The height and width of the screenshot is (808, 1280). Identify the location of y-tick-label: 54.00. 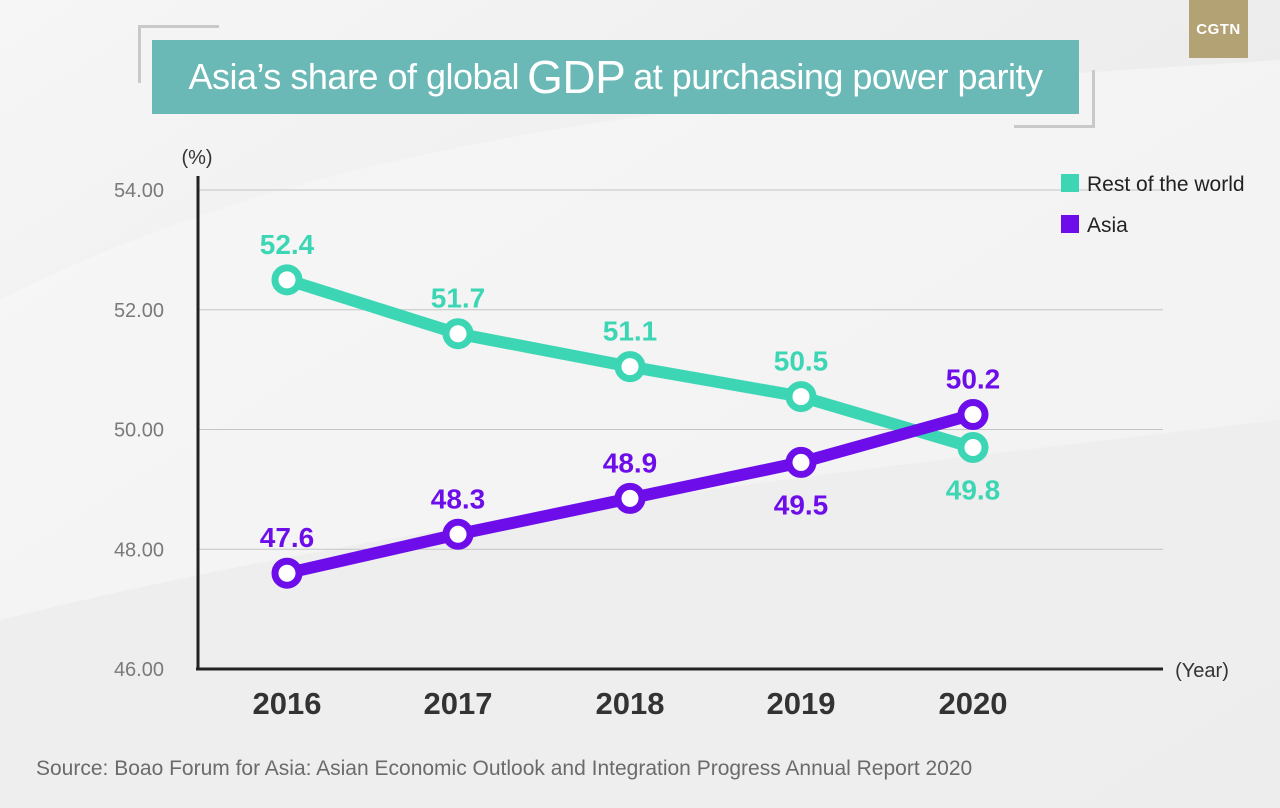
(139, 191).